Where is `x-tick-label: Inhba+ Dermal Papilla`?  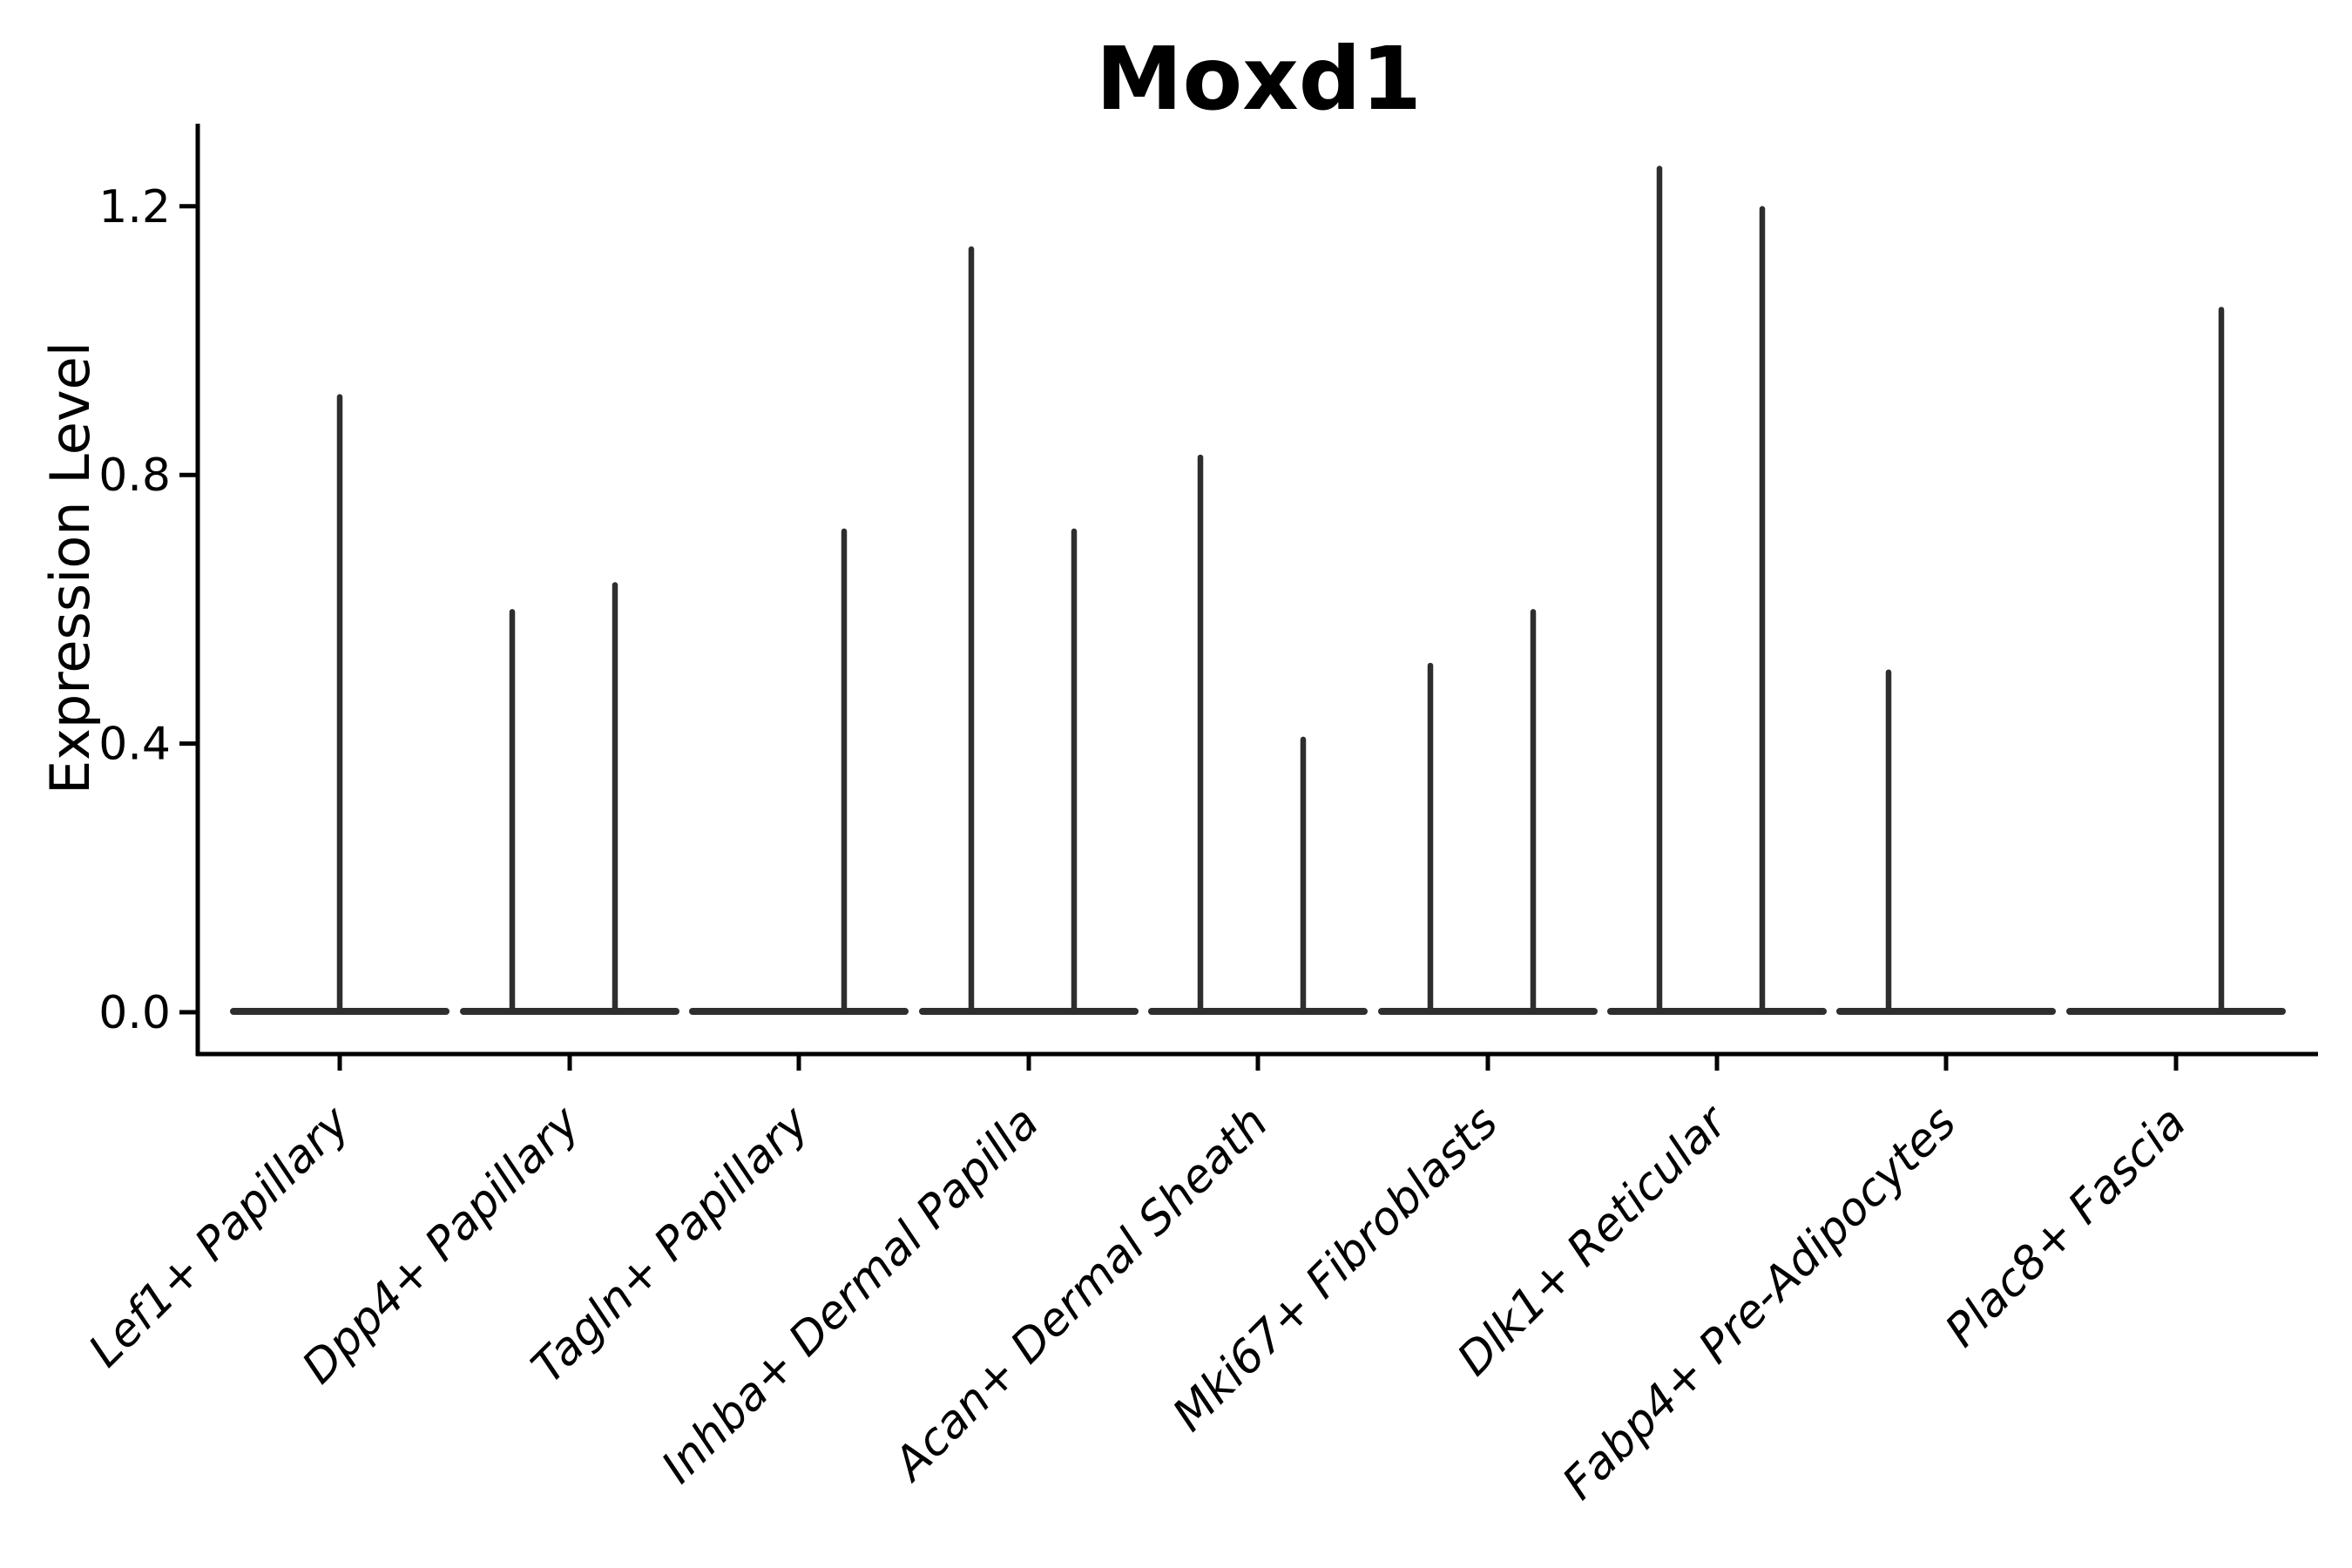 x-tick-label: Inhba+ Dermal Papilla is located at coordinates (850, 1295).